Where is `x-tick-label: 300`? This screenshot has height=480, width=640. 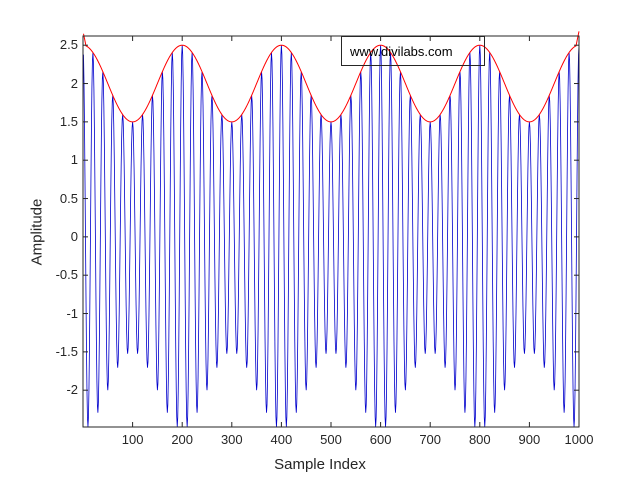
x-tick-label: 300 is located at coordinates (231, 439).